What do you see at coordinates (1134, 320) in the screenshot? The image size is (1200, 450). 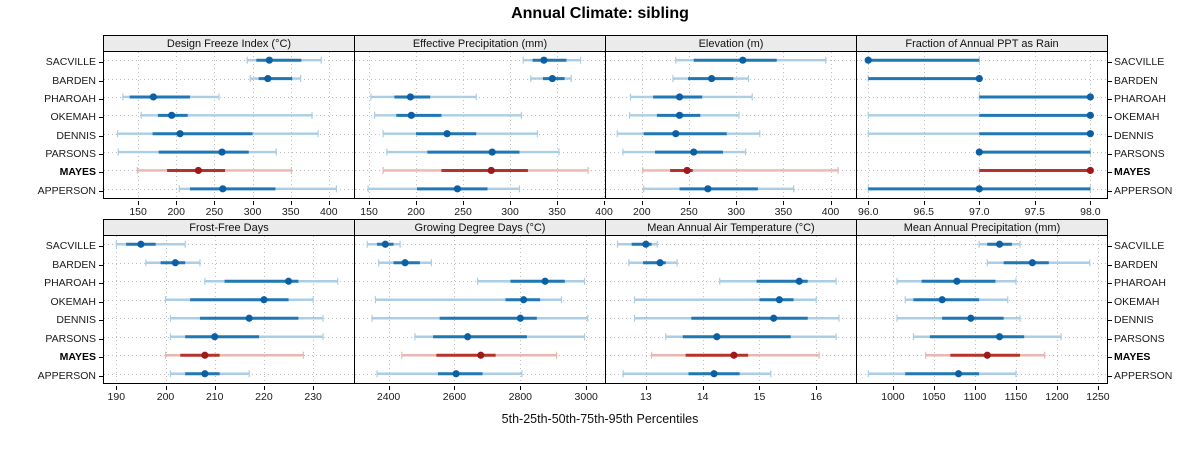 I see `station-label-right: DENNIS` at bounding box center [1134, 320].